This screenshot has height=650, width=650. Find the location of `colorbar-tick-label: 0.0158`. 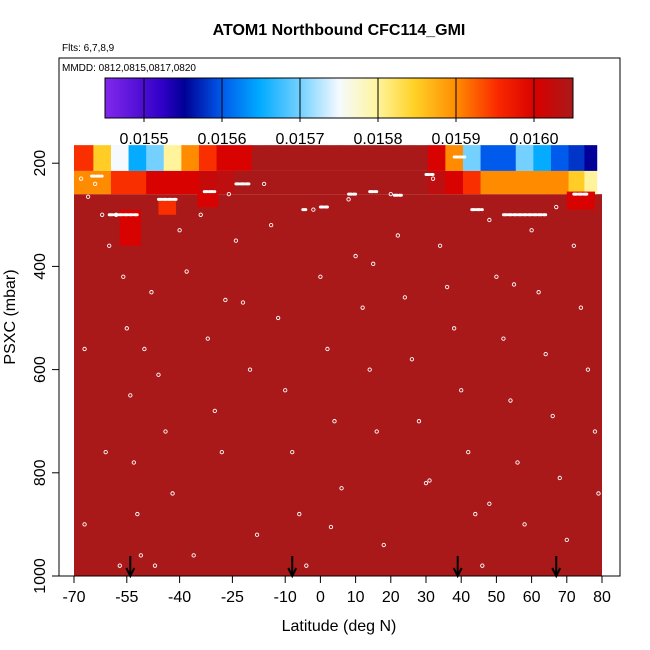

colorbar-tick-label: 0.0158 is located at coordinates (378, 139).